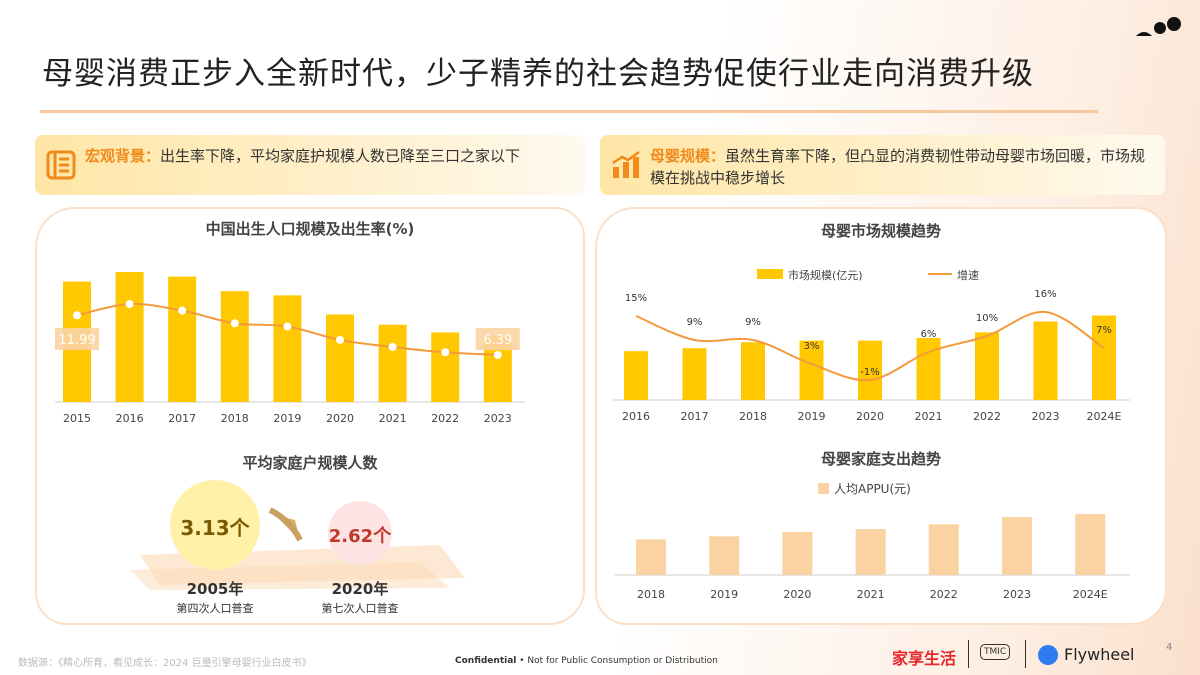 Image resolution: width=1200 pixels, height=675 pixels. I want to click on chart2-xtick-2019: 2019, so click(812, 416).